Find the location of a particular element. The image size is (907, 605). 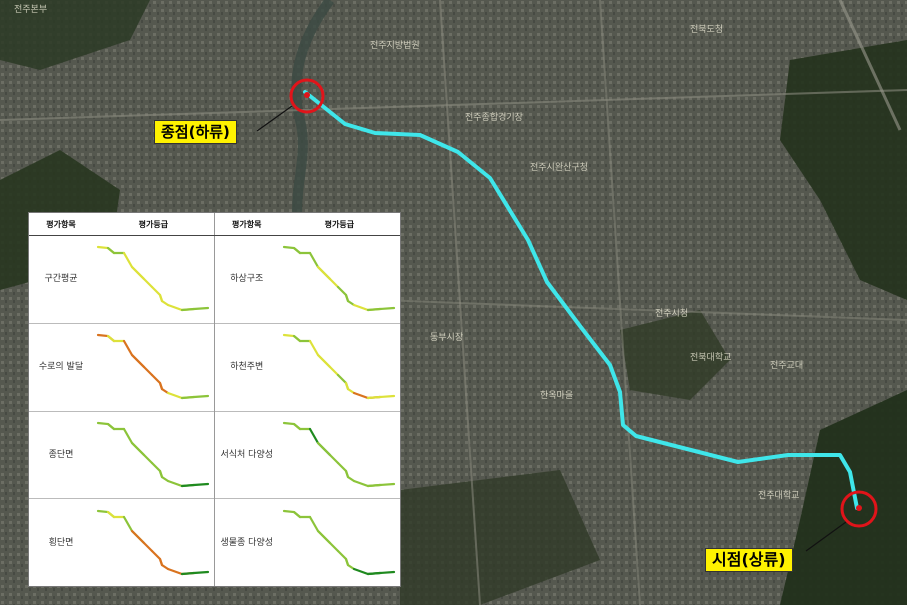

evaluation-item-text: 서식처 다양성 is located at coordinates (247, 454).